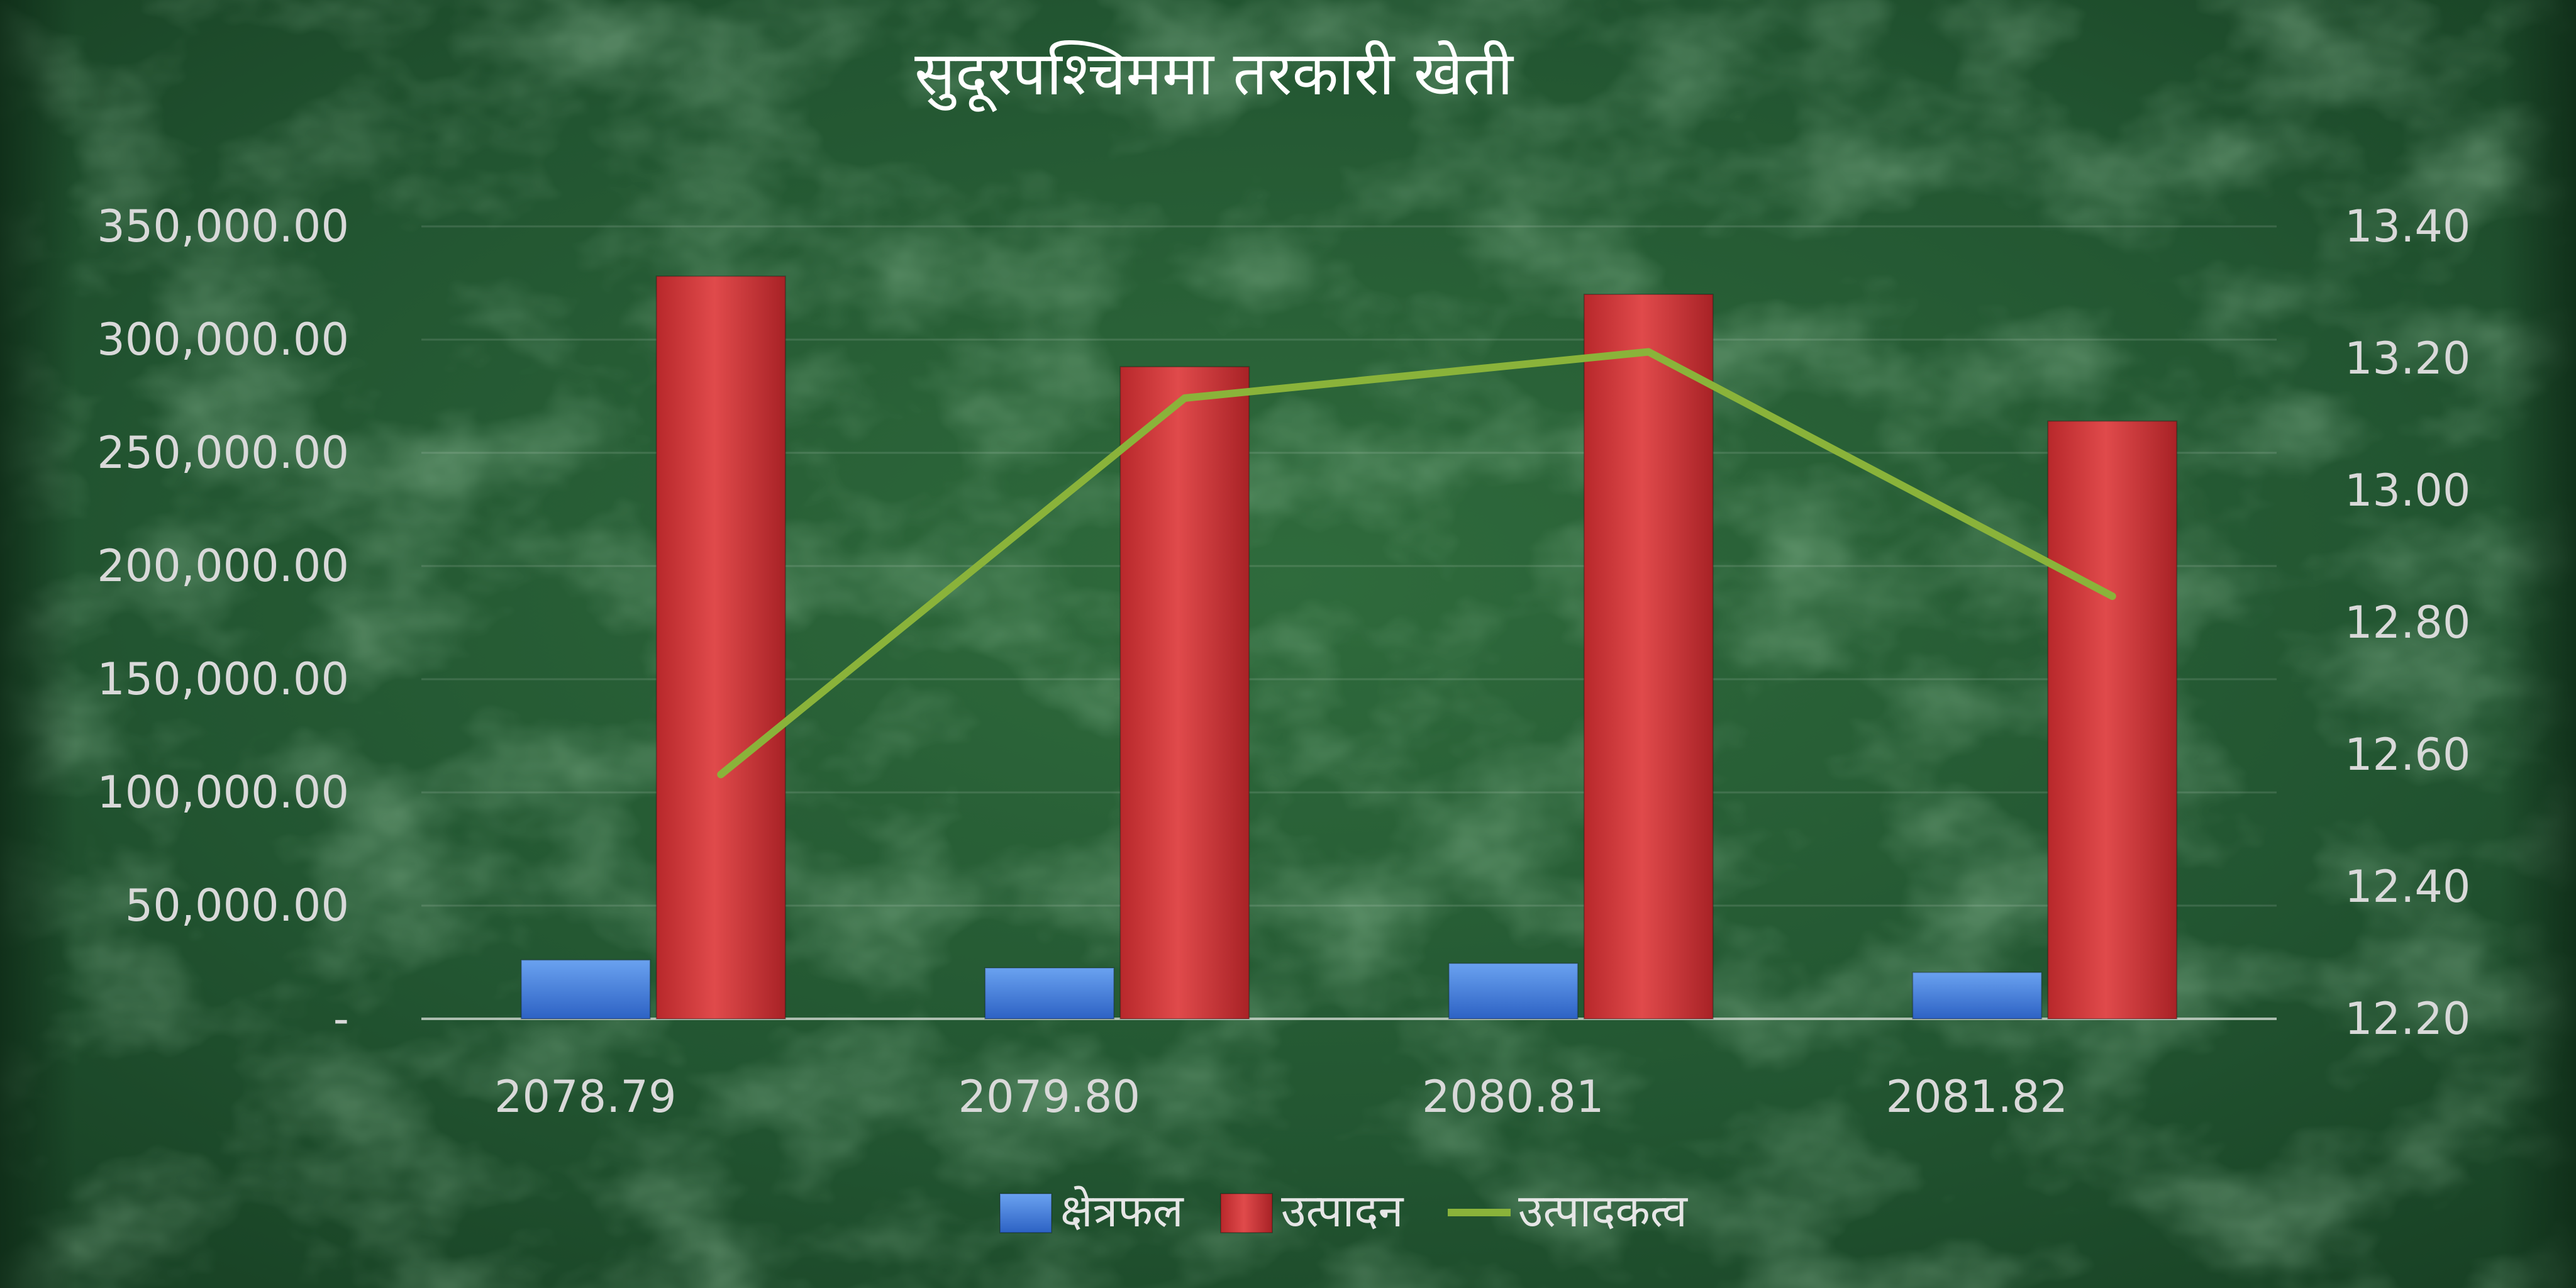 The width and height of the screenshot is (2576, 1288). Describe the element at coordinates (1977, 1097) in the screenshot. I see `category-label: 2081.82` at that location.